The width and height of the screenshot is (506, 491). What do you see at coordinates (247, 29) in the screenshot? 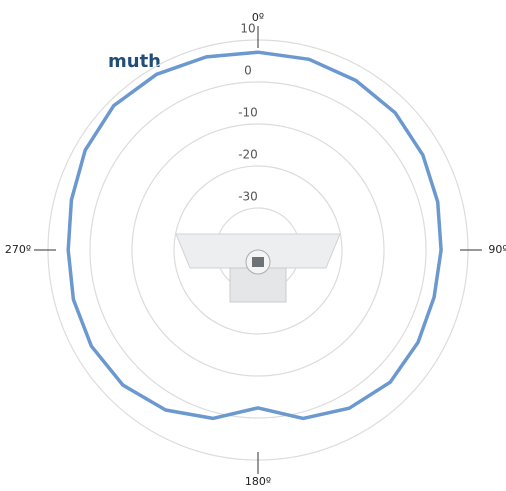
I see `r-tick-label: 10` at bounding box center [247, 29].